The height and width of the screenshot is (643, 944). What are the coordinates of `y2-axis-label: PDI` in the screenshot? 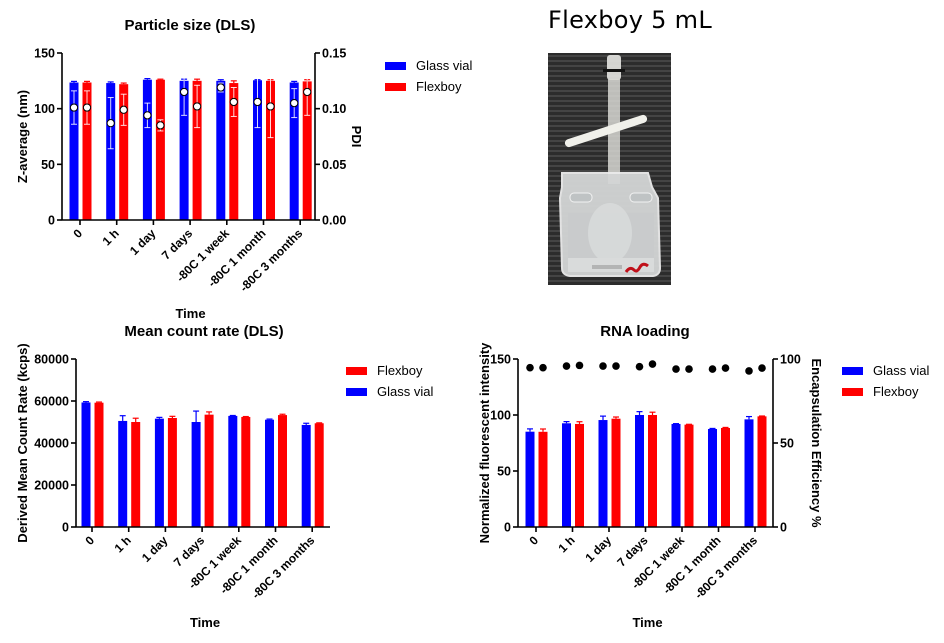 It's located at (356, 137).